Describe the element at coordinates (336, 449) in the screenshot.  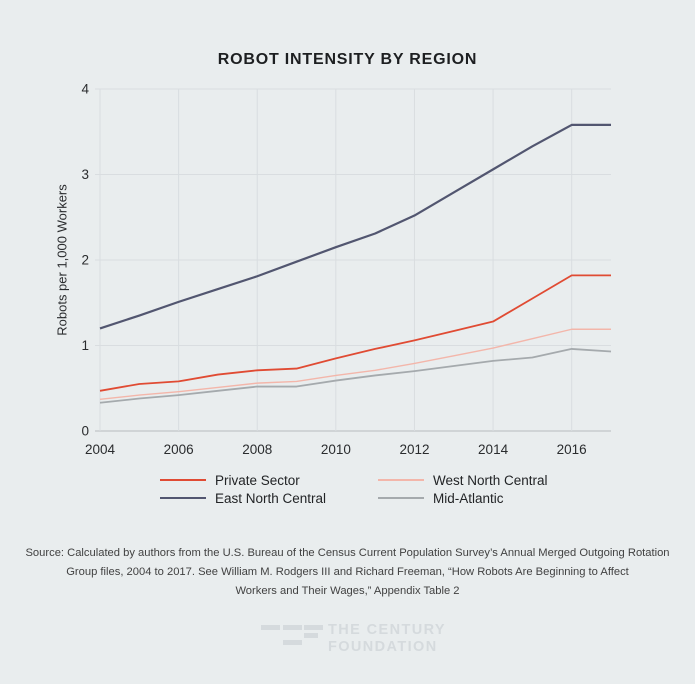
I see `x-tick-label: 2010` at that location.